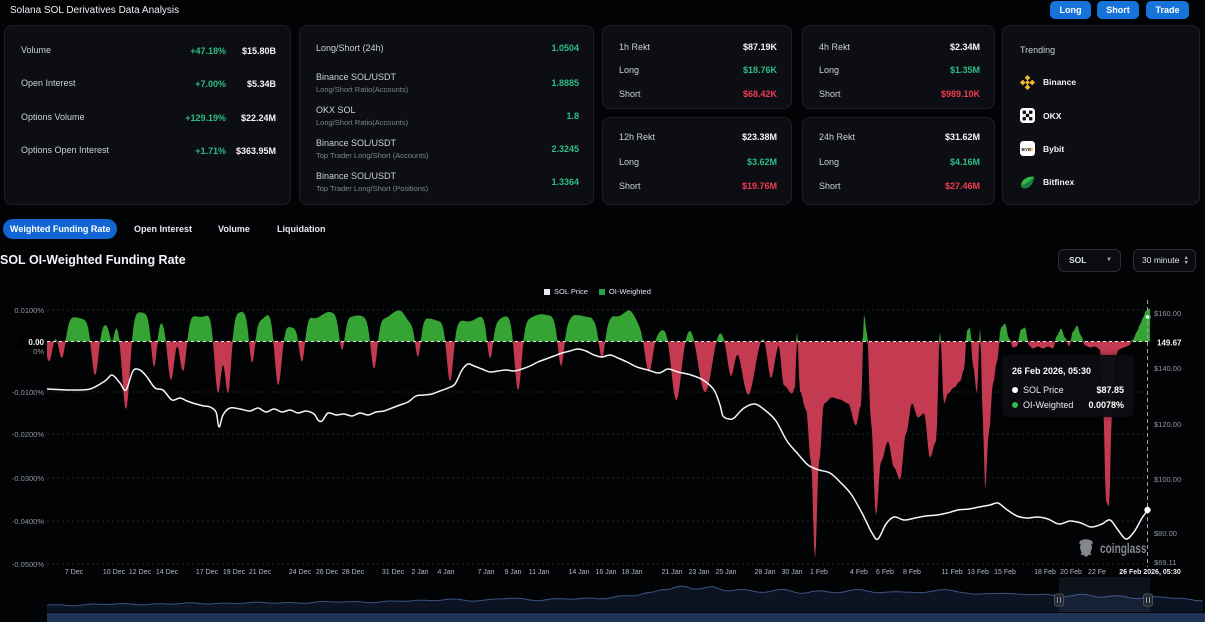 The height and width of the screenshot is (622, 1205). What do you see at coordinates (167, 572) in the screenshot?
I see `svg-text: 14 Dec` at bounding box center [167, 572].